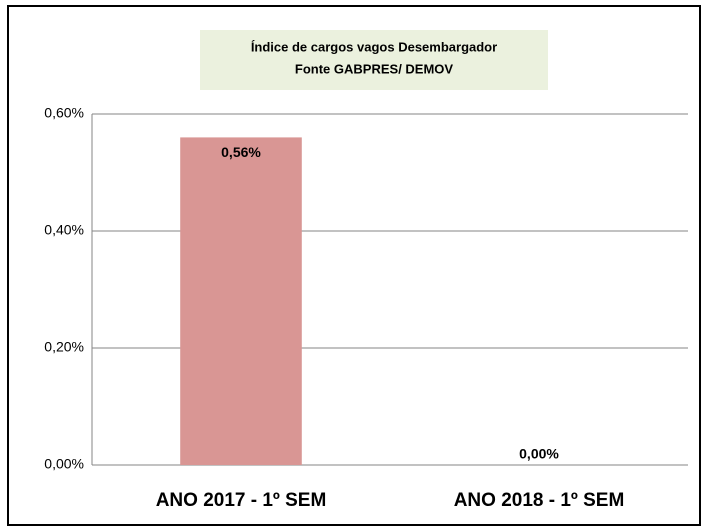 The width and height of the screenshot is (702, 527). What do you see at coordinates (64, 230) in the screenshot?
I see `y-tick-label: 0,40%` at bounding box center [64, 230].